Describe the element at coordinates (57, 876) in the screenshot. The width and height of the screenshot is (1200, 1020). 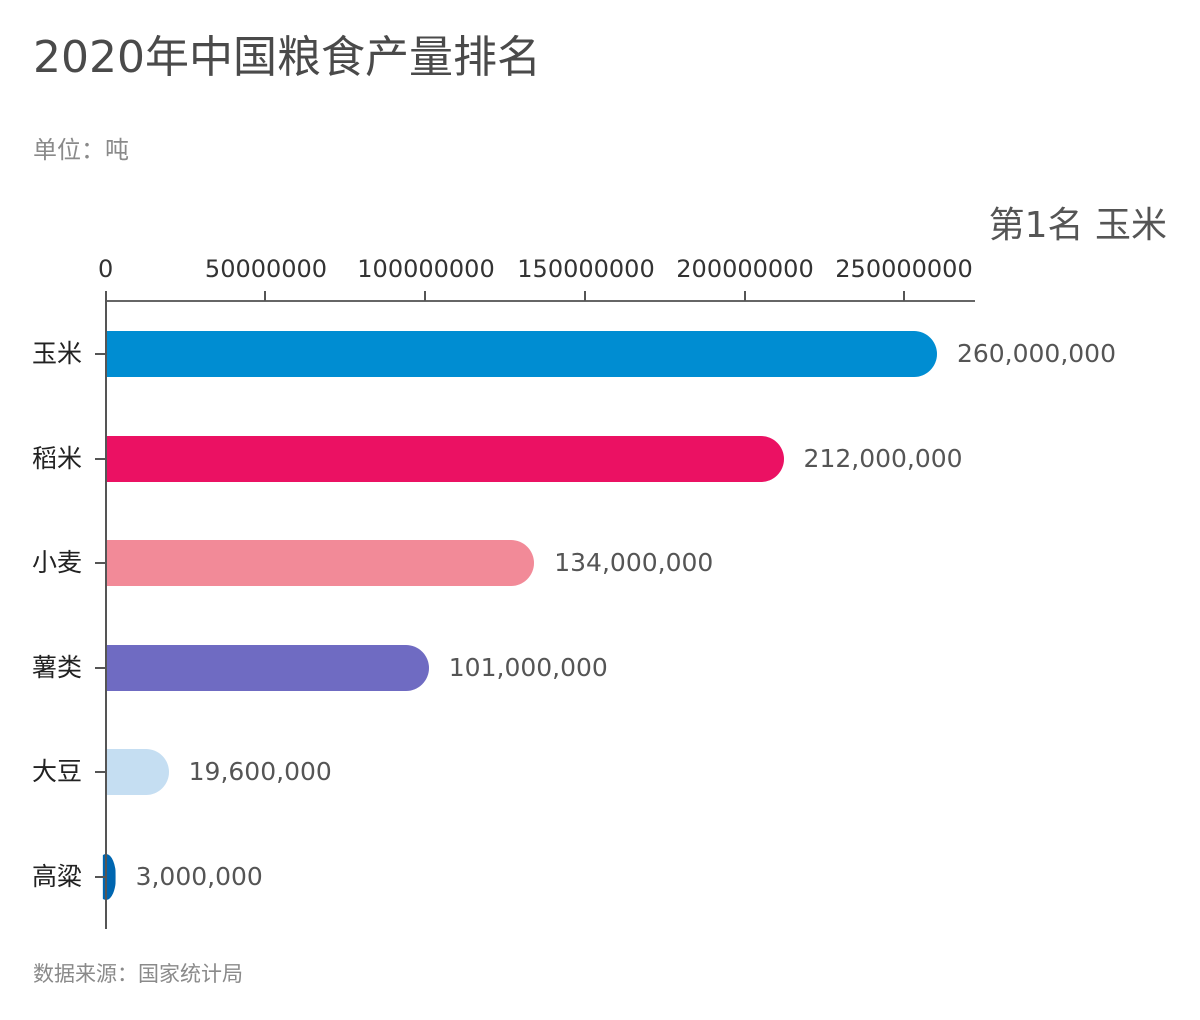
I see `category-label-sorghum: 高粱` at that location.